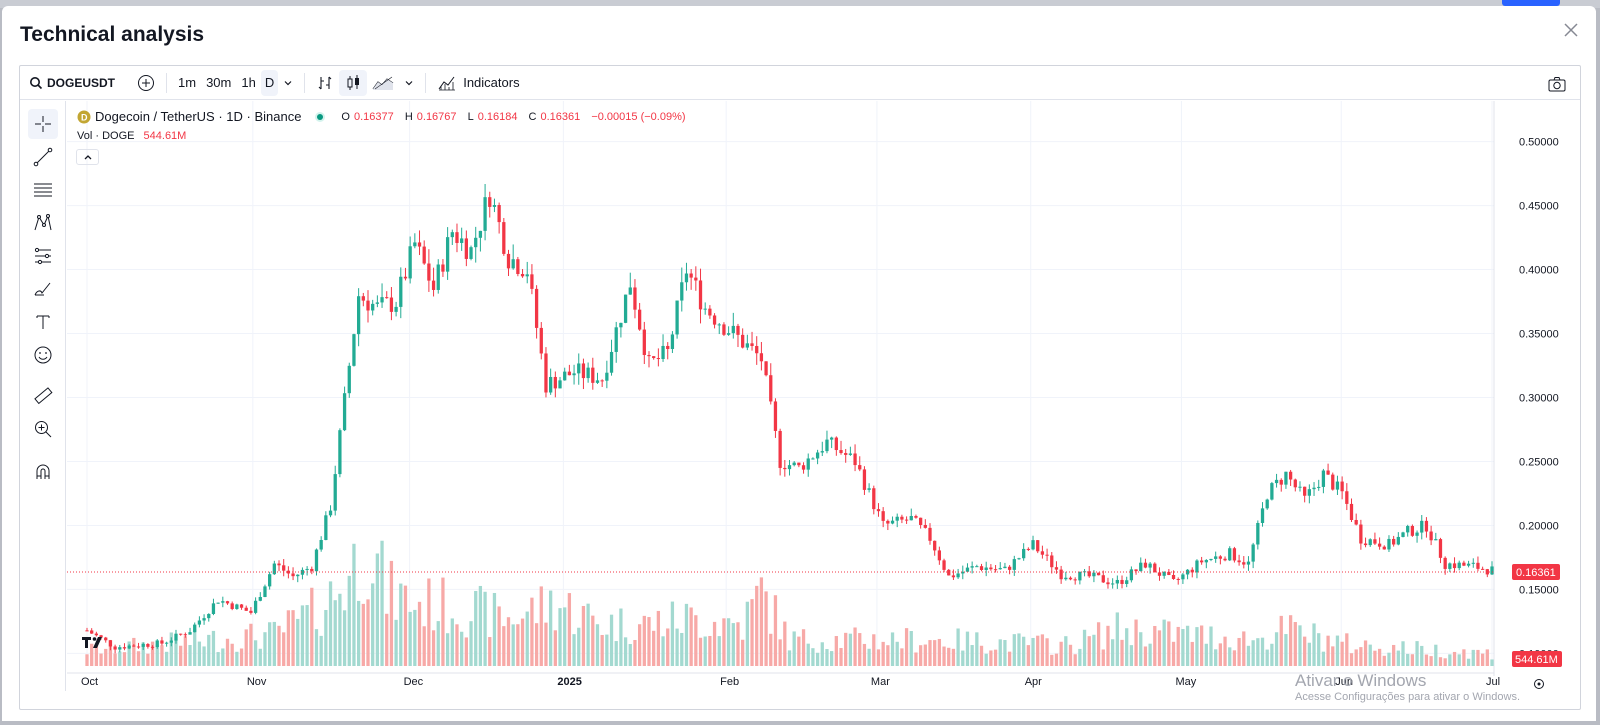 The image size is (1600, 725). Describe the element at coordinates (43, 157) in the screenshot. I see `trend-line-icon` at that location.